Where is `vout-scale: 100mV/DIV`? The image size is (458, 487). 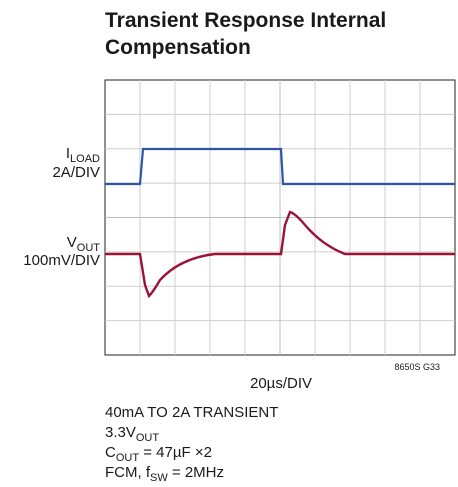
vout-scale: 100mV/DIV is located at coordinates (61, 260).